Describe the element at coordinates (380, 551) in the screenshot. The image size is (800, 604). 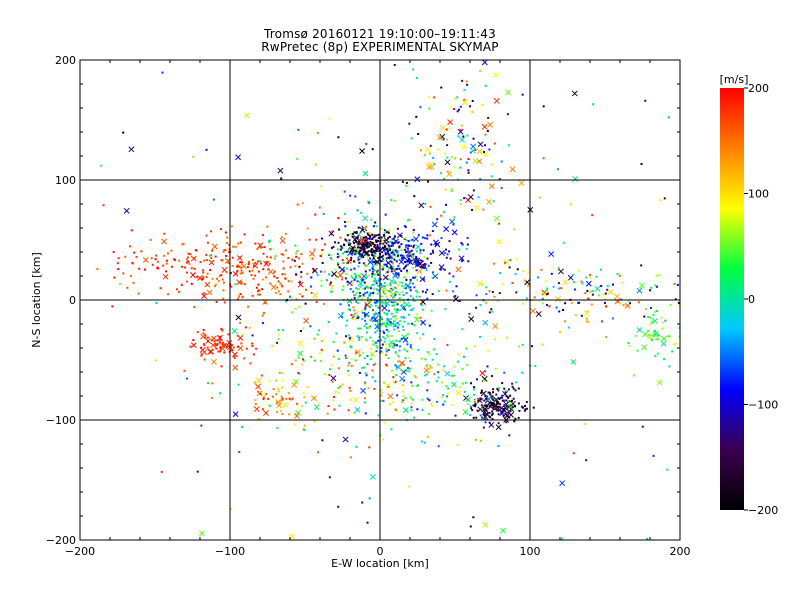
I see `x-tick-label: 0` at that location.